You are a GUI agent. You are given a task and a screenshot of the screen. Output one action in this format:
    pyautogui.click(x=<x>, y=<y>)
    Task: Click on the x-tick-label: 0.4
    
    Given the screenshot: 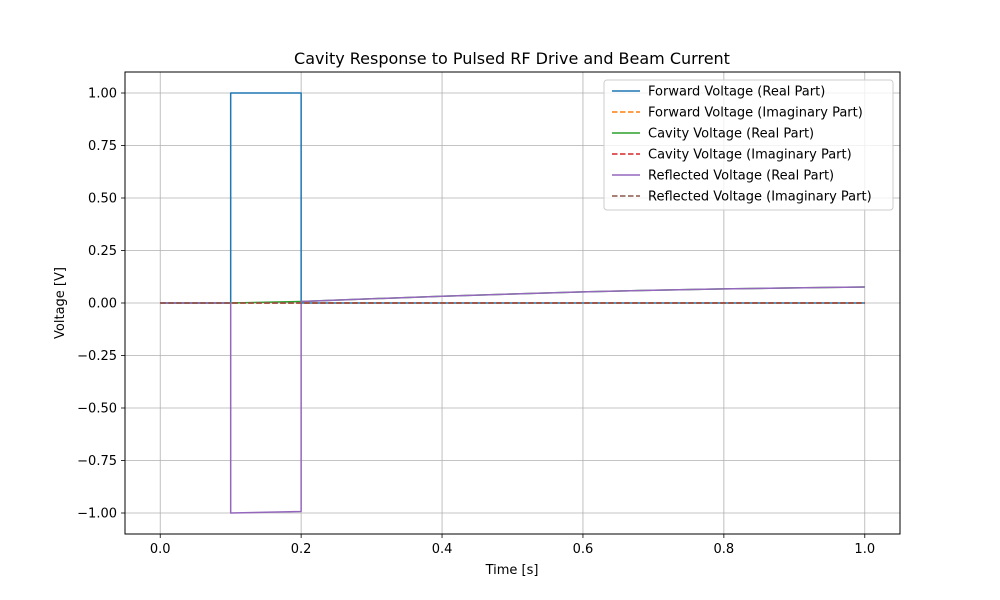 What is the action you would take?
    pyautogui.click(x=442, y=549)
    